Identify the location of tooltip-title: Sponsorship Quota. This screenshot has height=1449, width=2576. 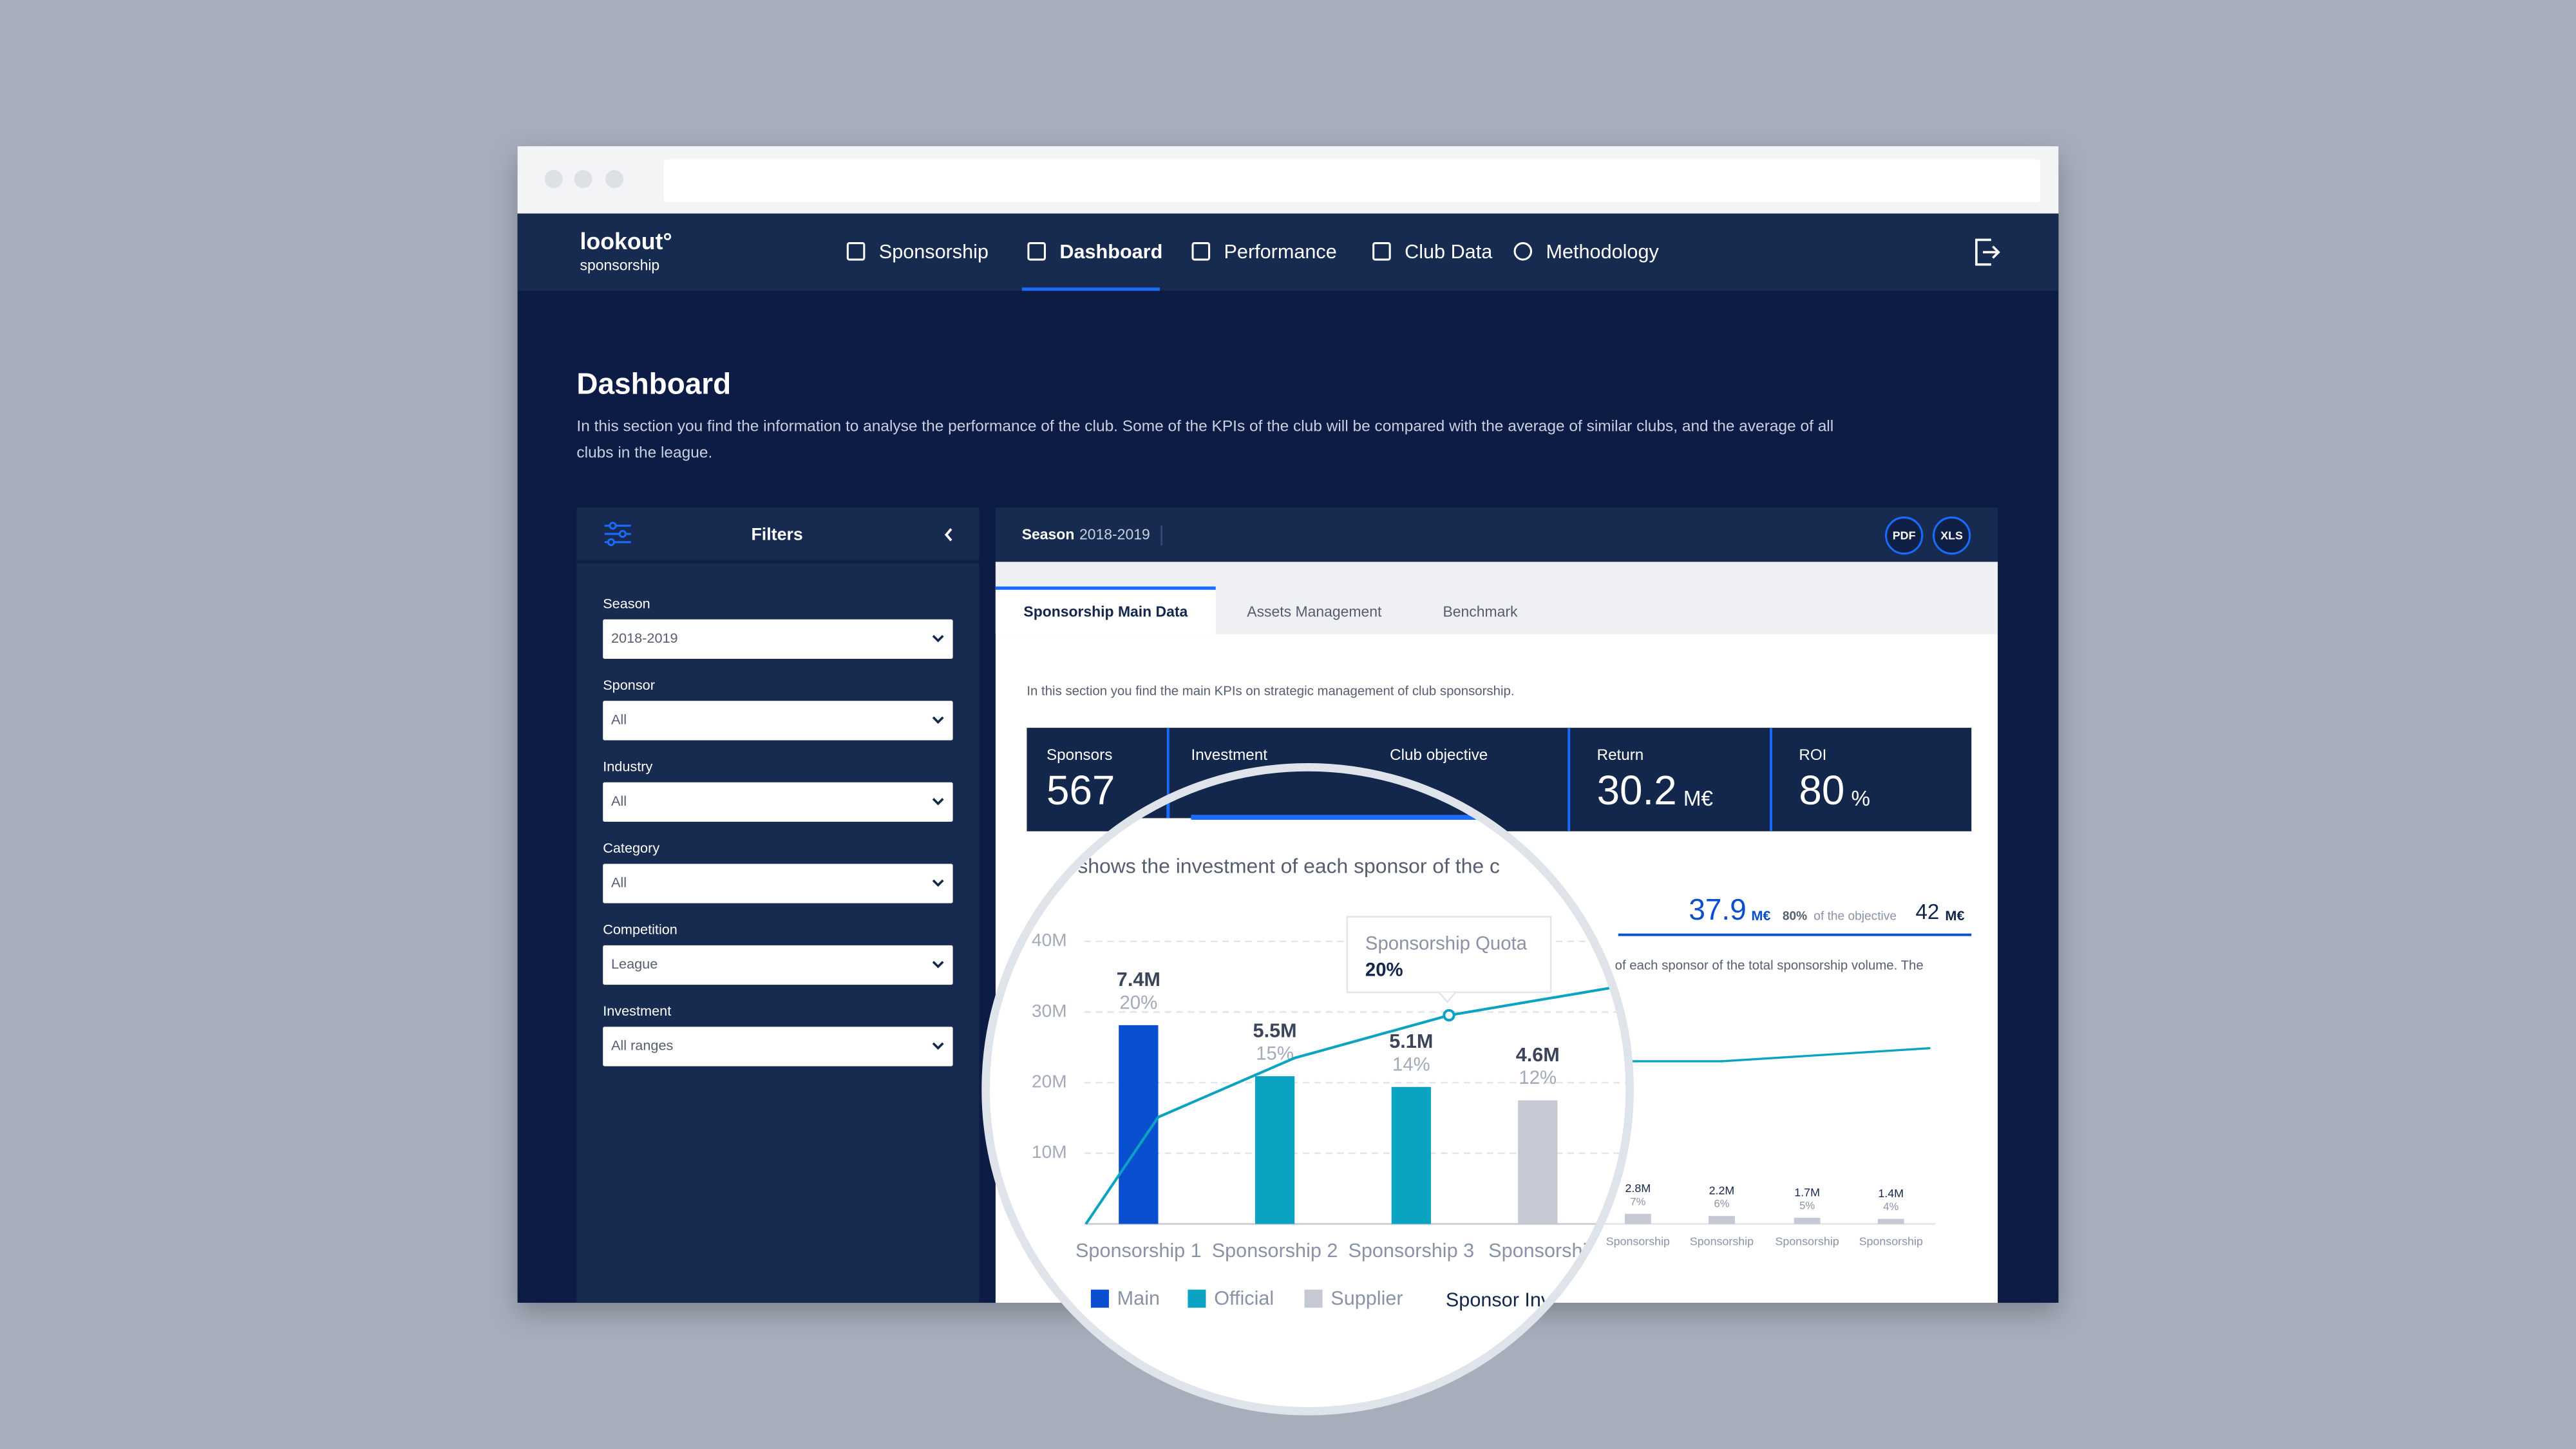
(1446, 943).